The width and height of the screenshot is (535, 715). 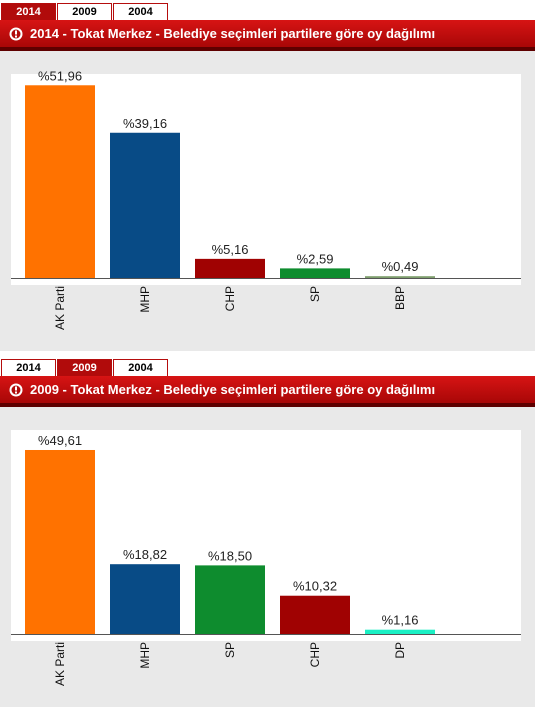 What do you see at coordinates (230, 249) in the screenshot?
I see `data-label: %5,16` at bounding box center [230, 249].